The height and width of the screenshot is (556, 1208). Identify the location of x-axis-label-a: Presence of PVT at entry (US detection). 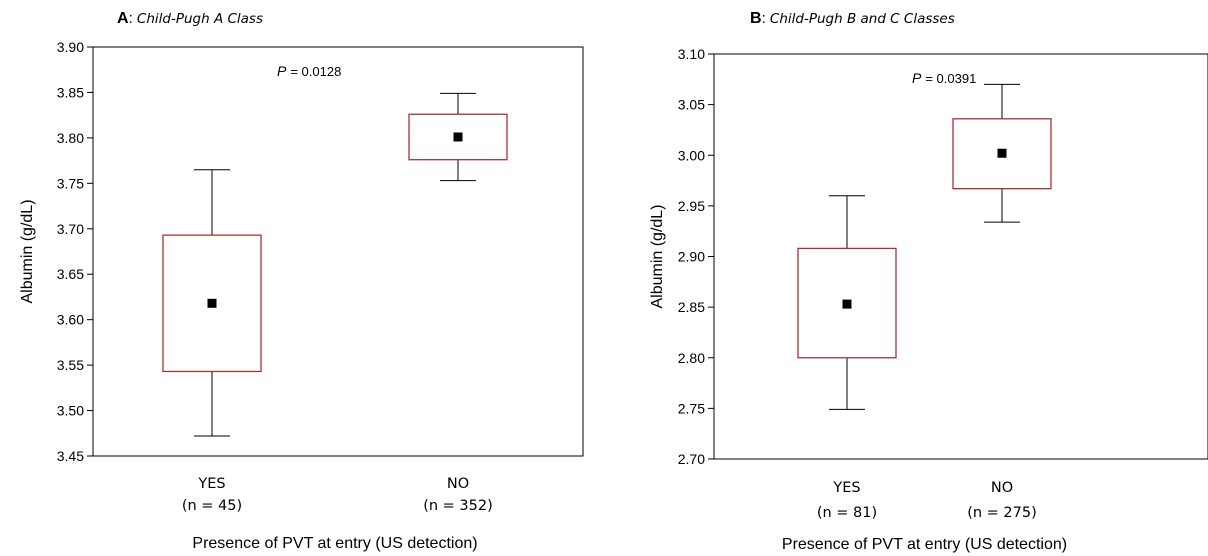
(334, 543).